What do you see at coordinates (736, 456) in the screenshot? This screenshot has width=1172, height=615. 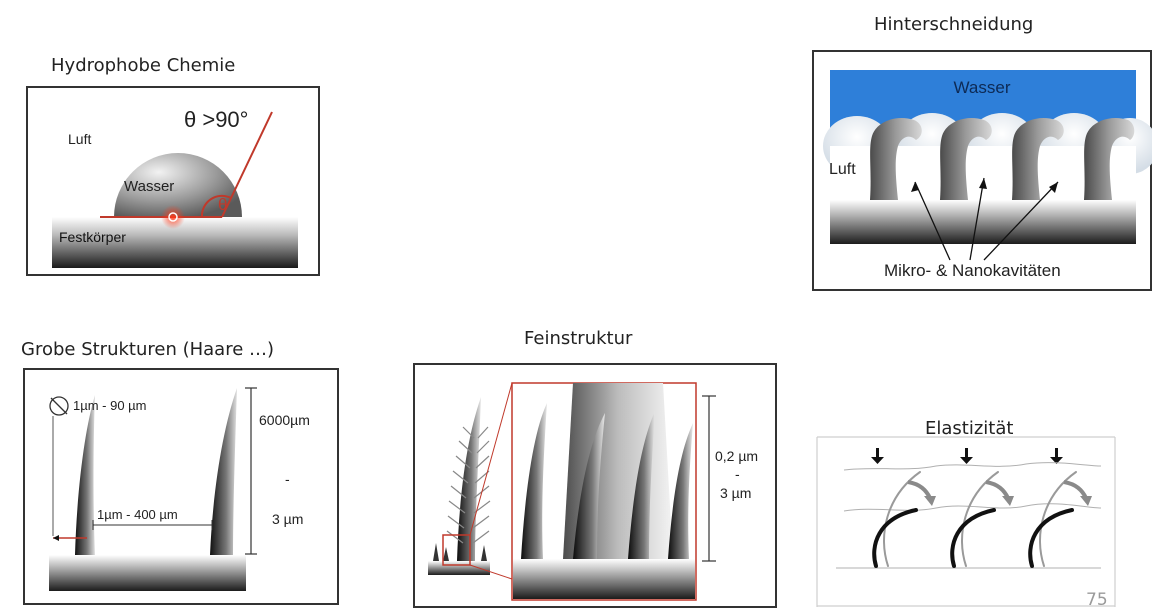 I see `size-top-label: 0,2 µm` at bounding box center [736, 456].